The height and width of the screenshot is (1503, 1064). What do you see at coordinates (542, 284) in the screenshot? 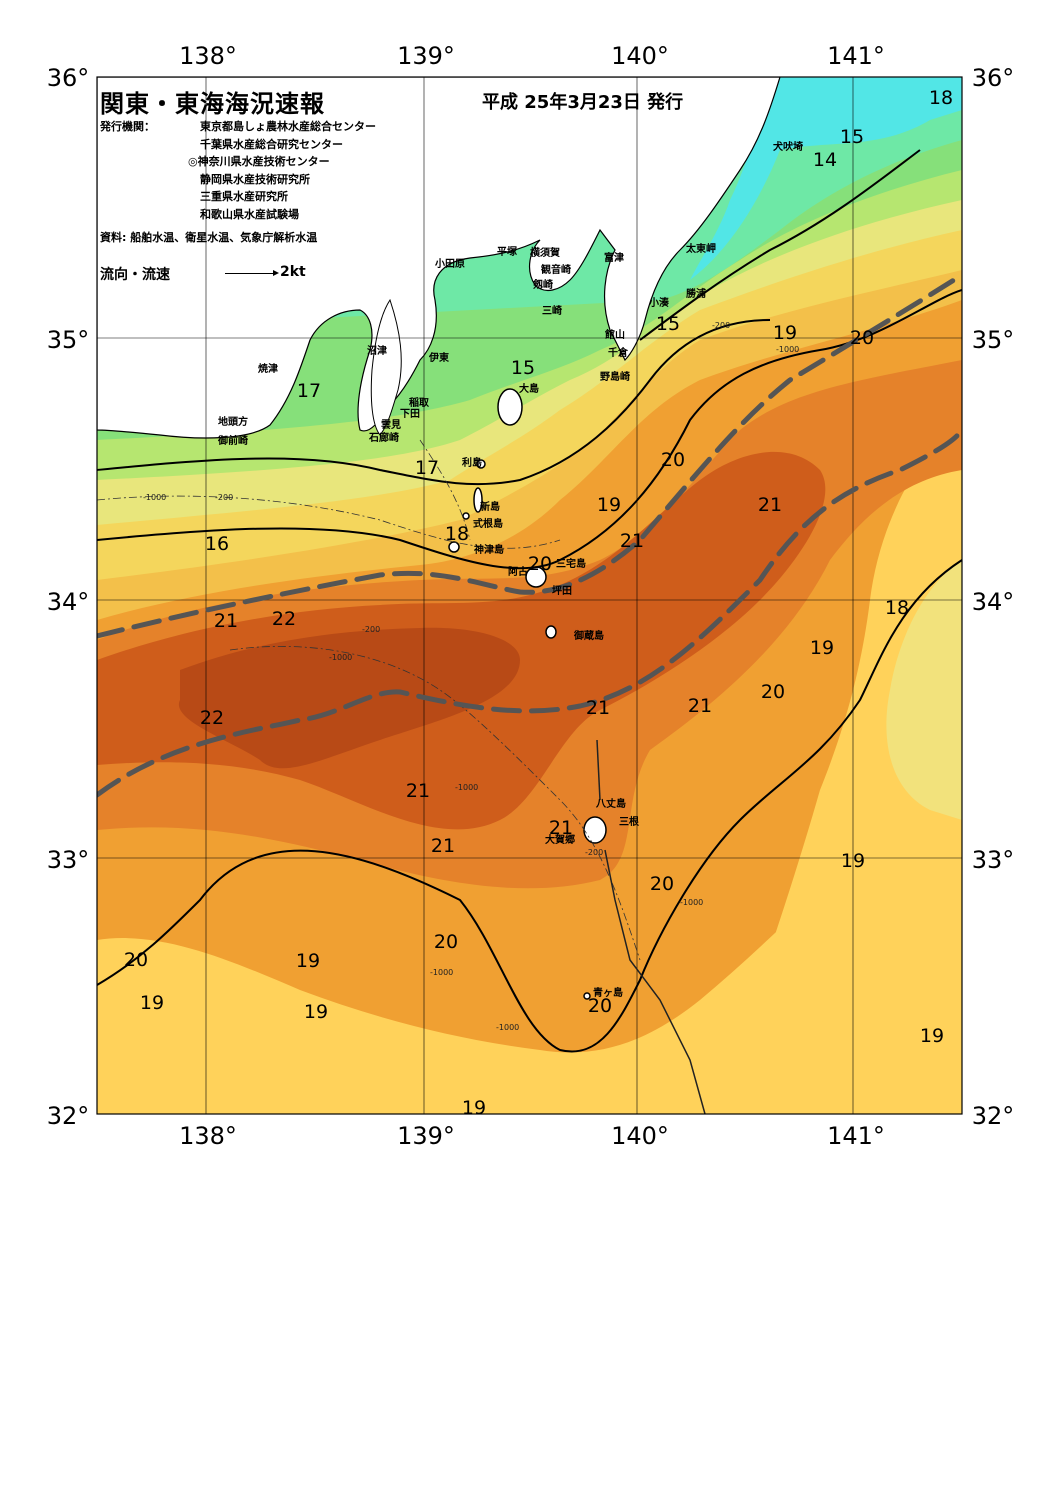
I see `place-label: 剱崎` at bounding box center [542, 284].